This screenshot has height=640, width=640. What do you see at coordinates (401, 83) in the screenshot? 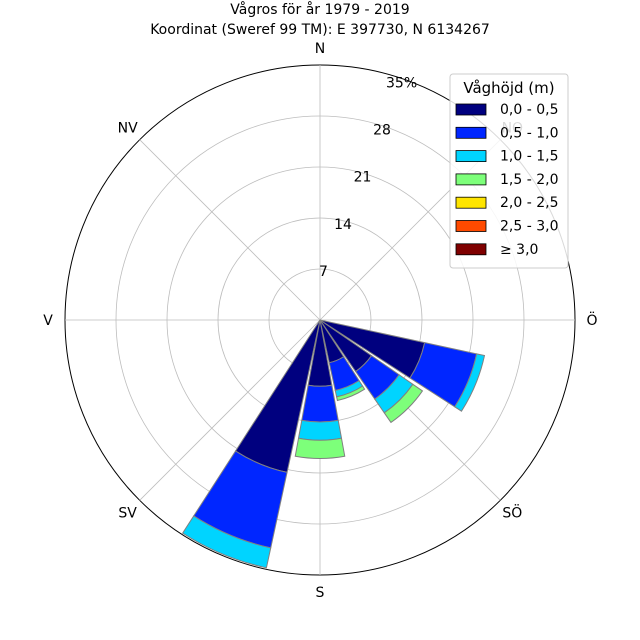
I see `radial-tick-label: 35%` at bounding box center [401, 83].